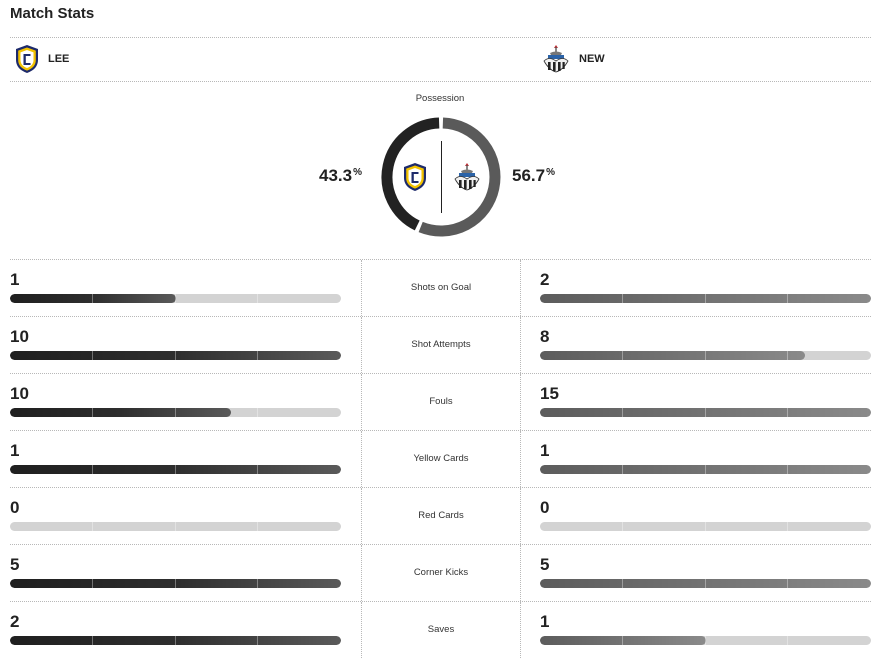 The image size is (876, 658). I want to click on stat-label: Shots on Goal, so click(441, 287).